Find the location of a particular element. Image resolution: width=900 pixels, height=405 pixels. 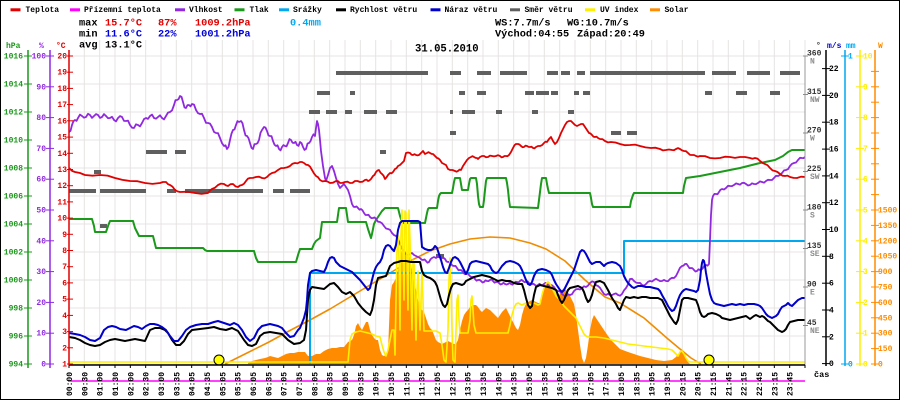

svg-text: 03:00 is located at coordinates (162, 384).